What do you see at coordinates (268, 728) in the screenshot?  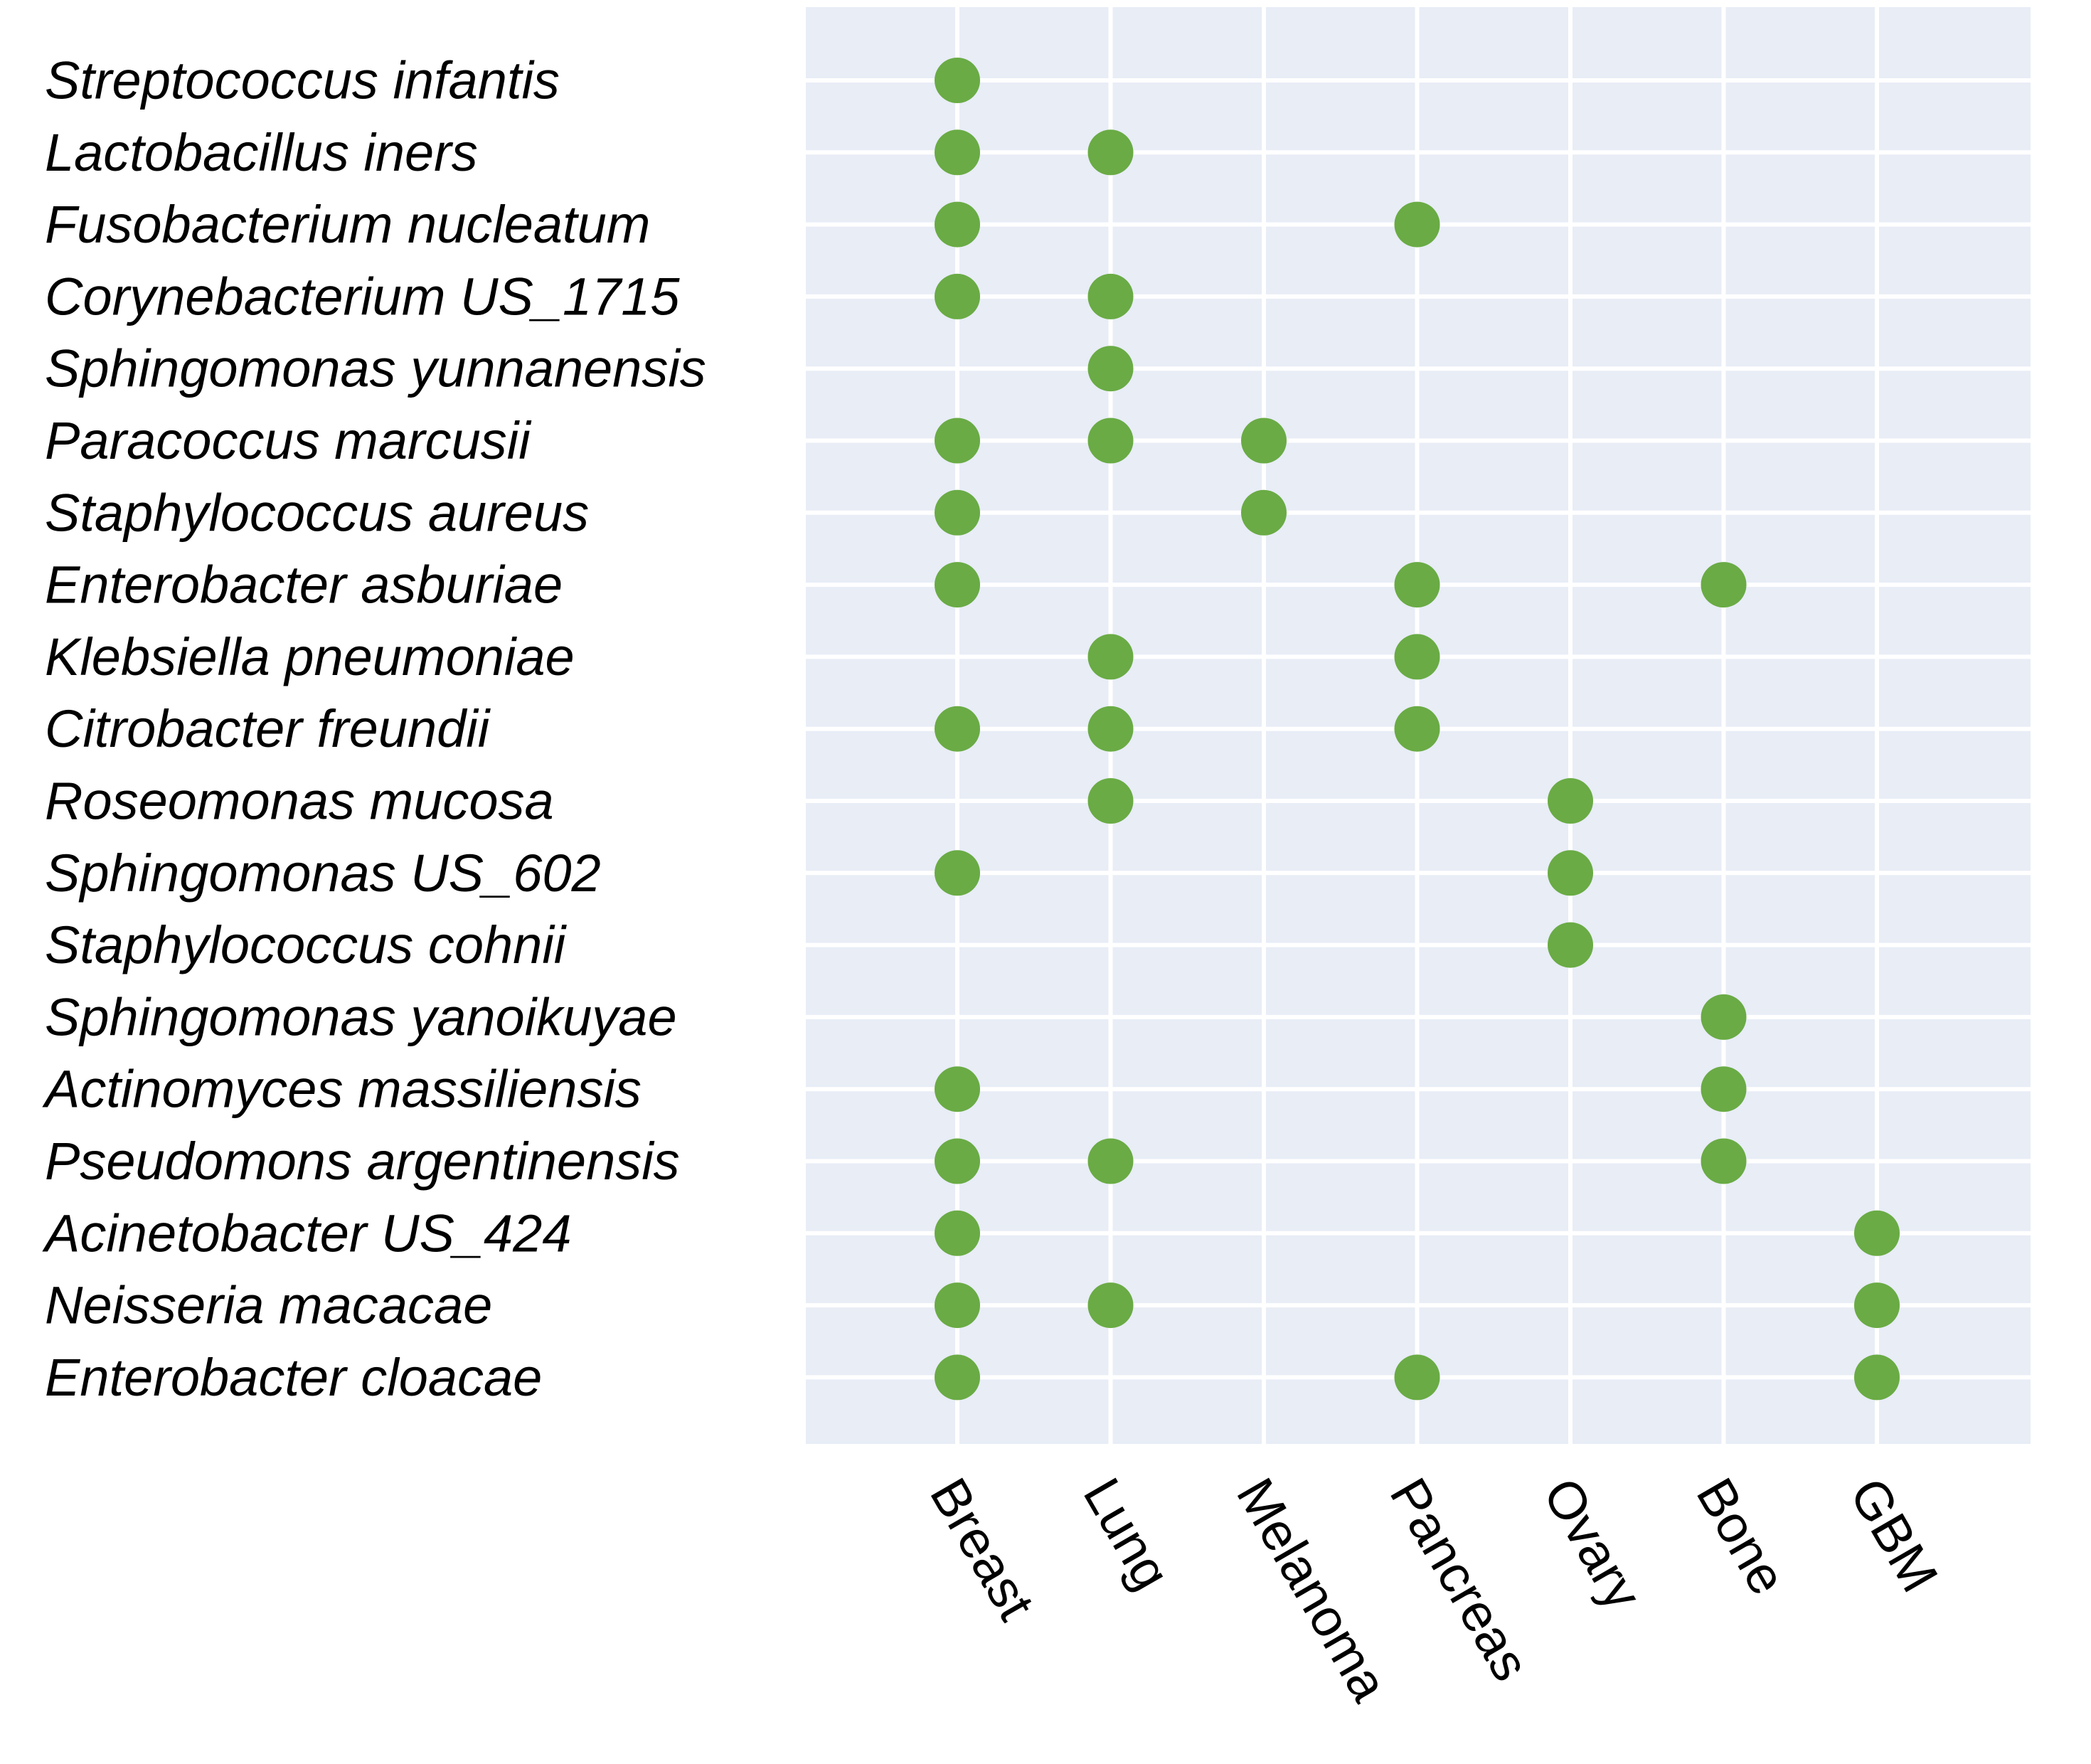 I see `y-tick-label: Citrobacter freundii` at bounding box center [268, 728].